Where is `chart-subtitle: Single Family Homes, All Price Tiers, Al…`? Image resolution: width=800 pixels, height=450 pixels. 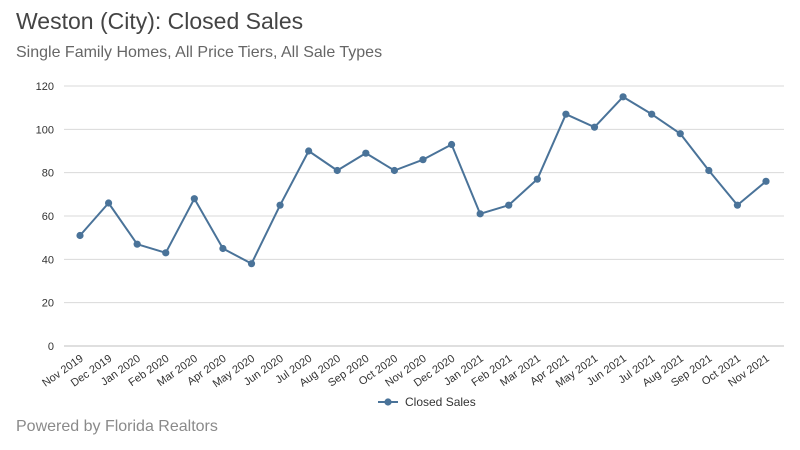 chart-subtitle: Single Family Homes, All Price Tiers, Al… is located at coordinates (199, 52).